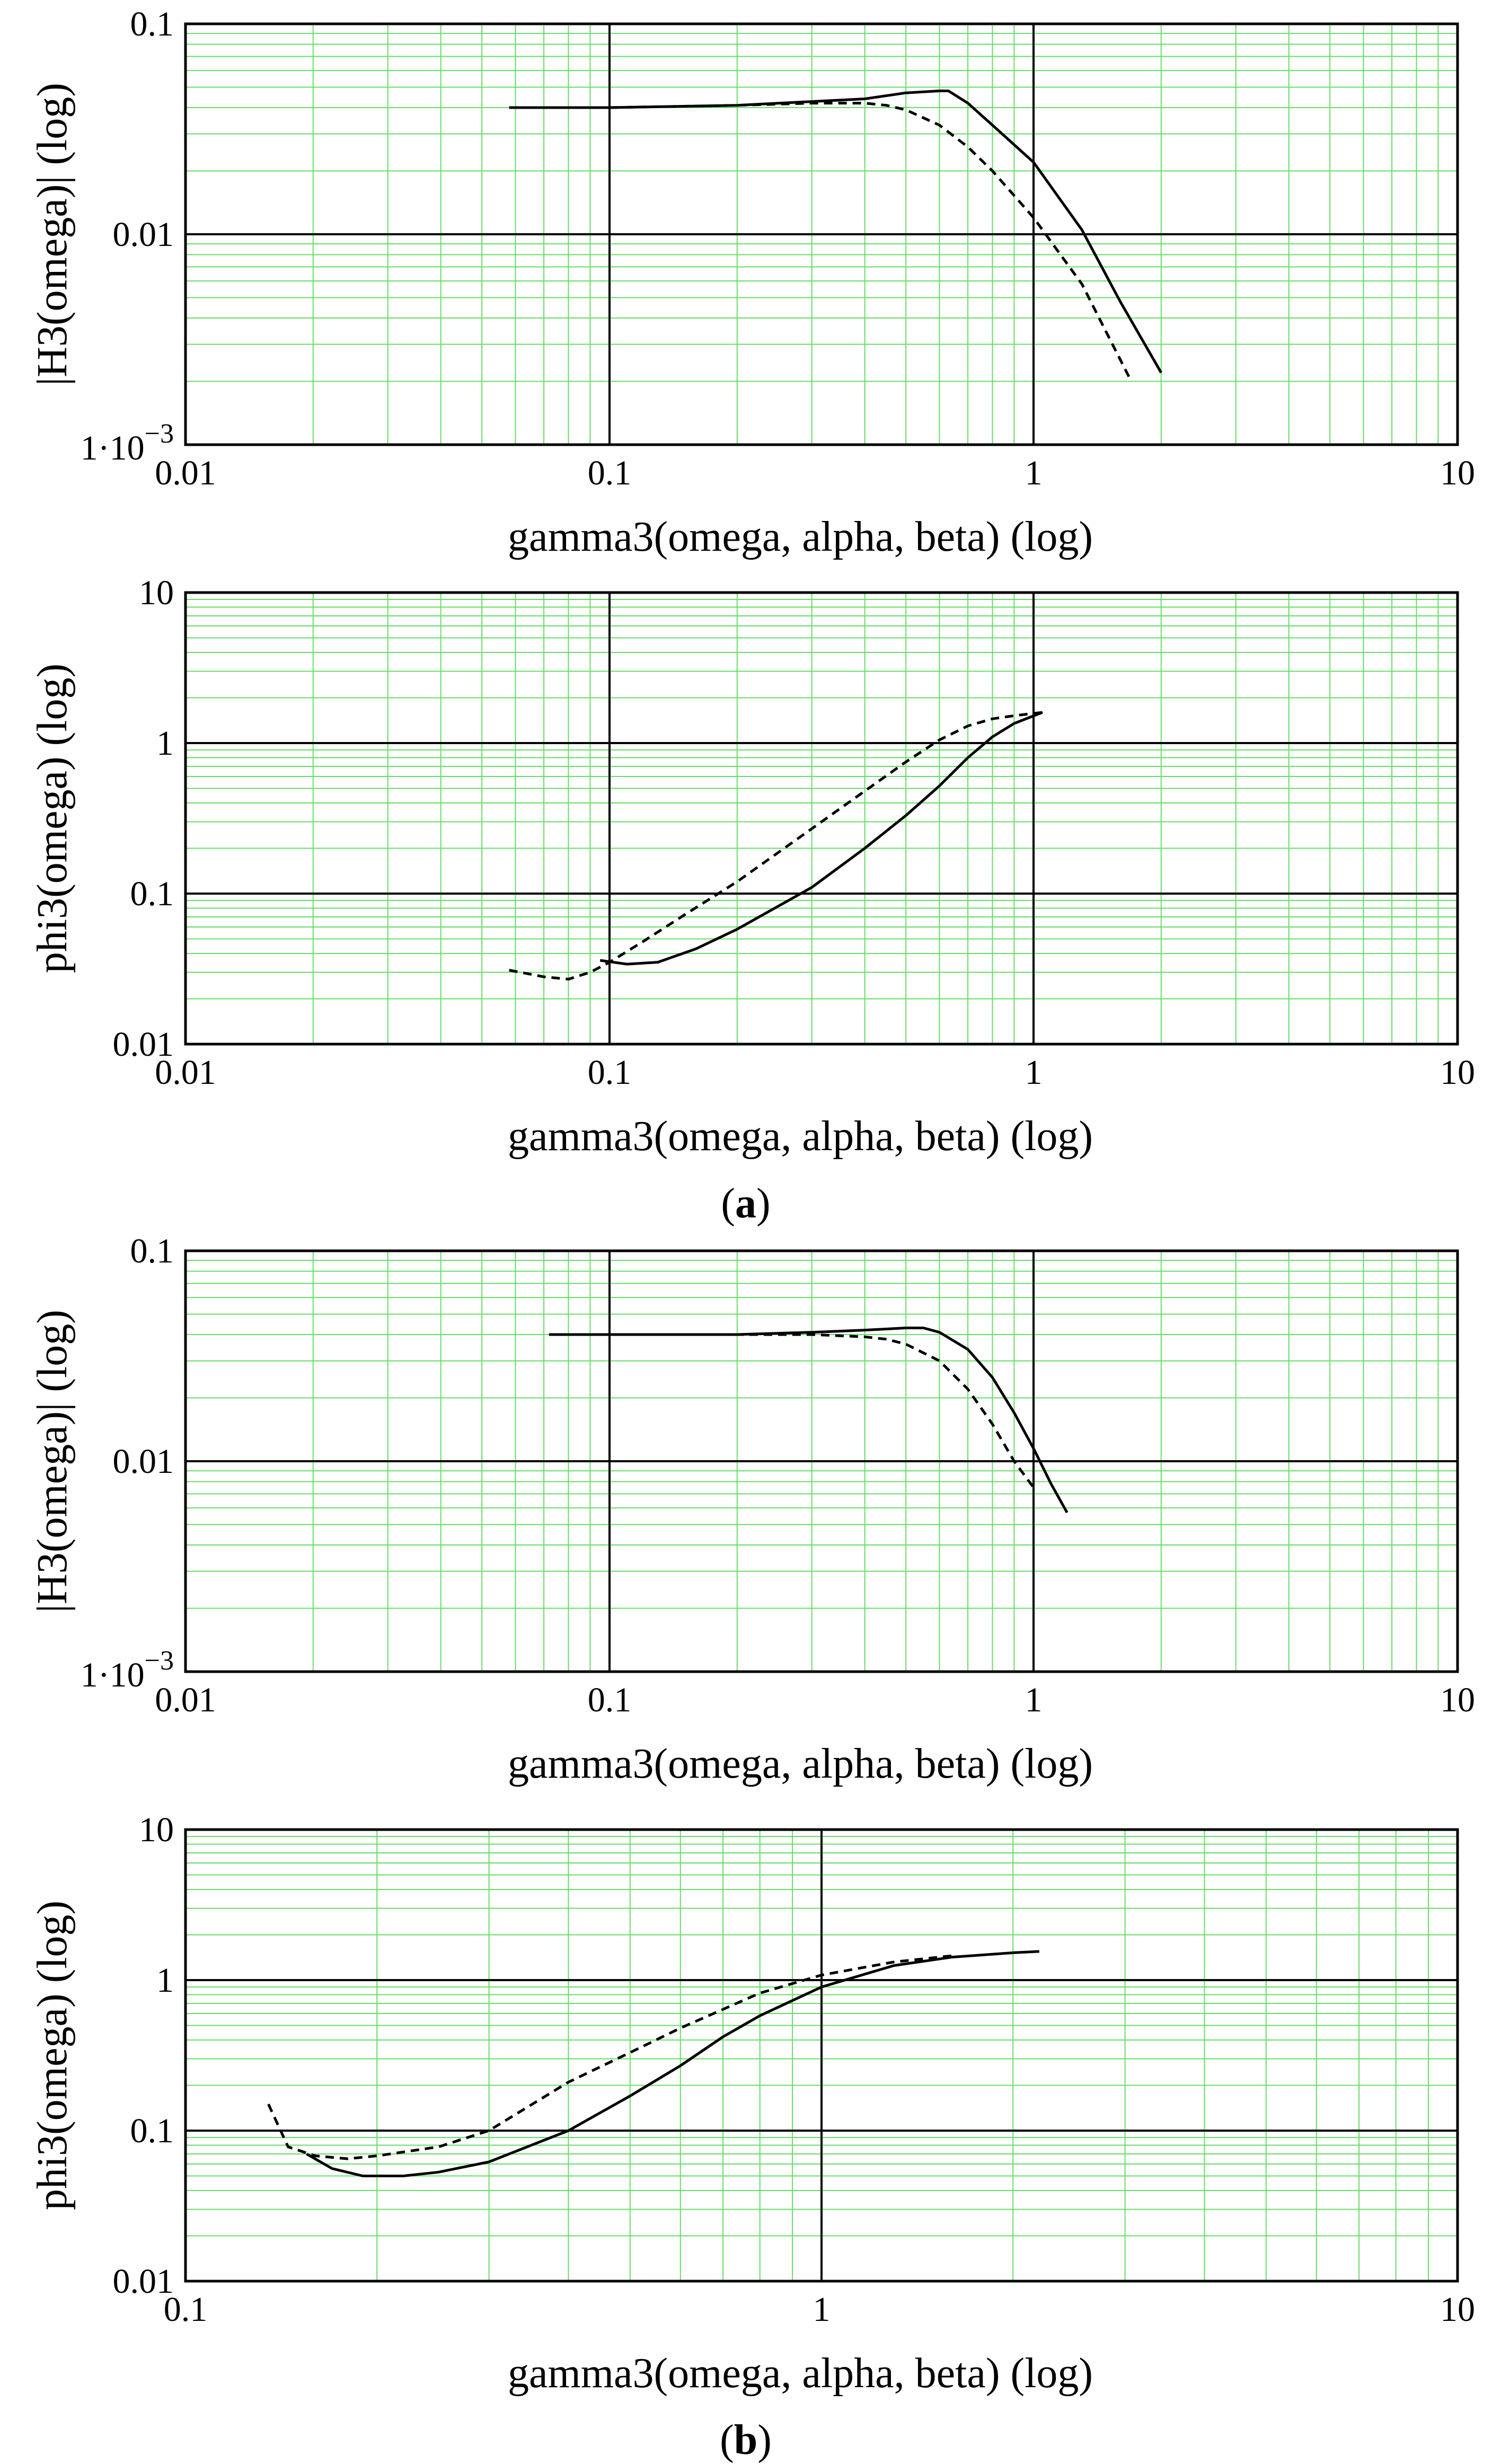  Describe the element at coordinates (745, 1203) in the screenshot. I see `panel-label-a: (a)` at that location.